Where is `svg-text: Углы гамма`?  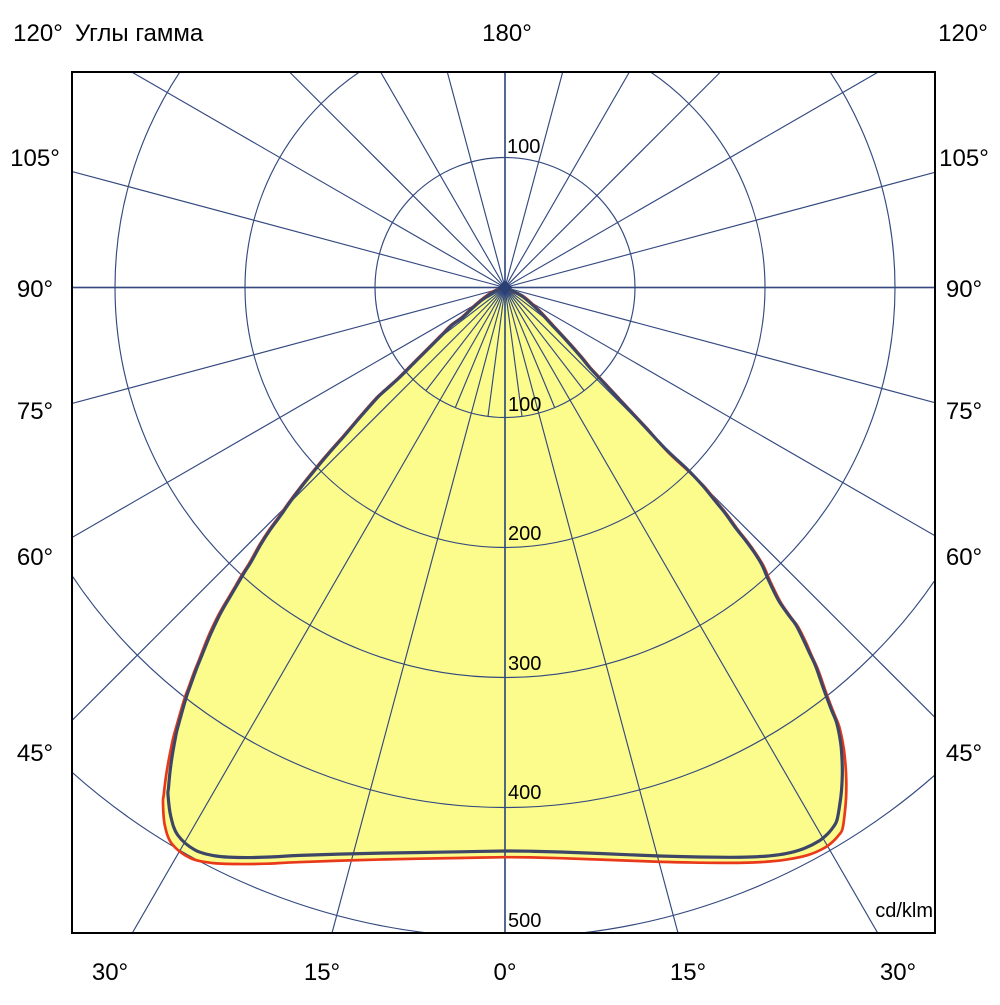 svg-text: Углы гамма is located at coordinates (139, 33).